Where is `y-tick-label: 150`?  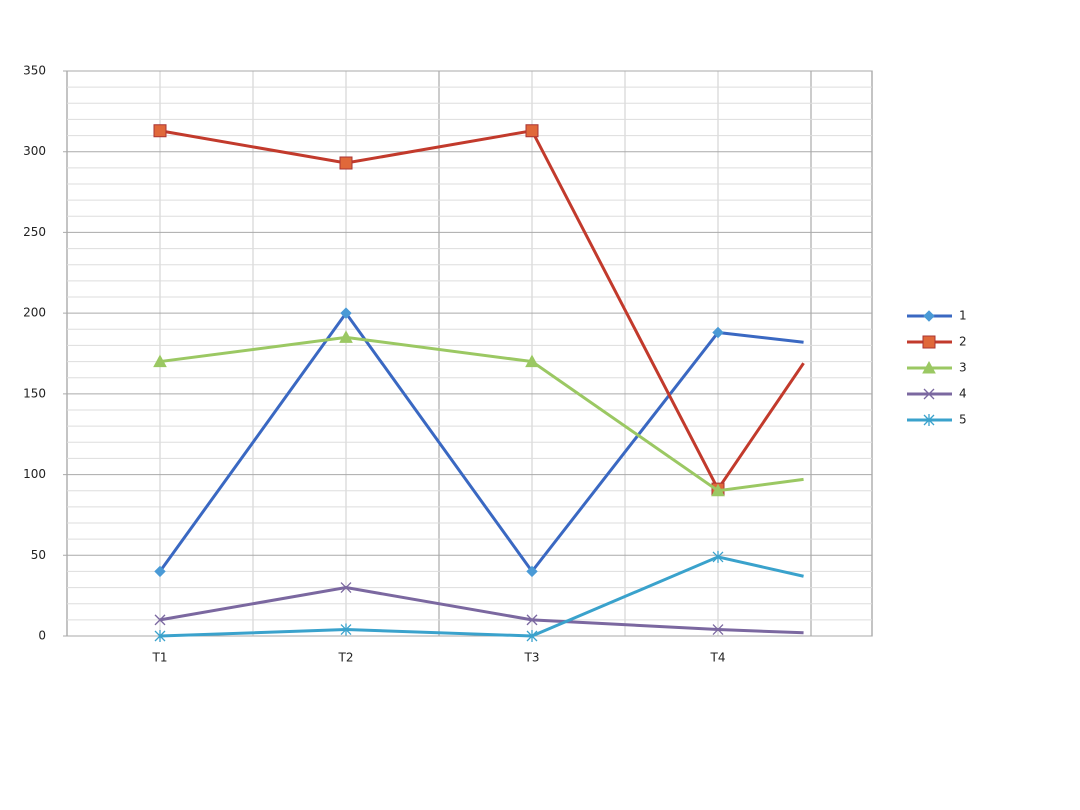 y-tick-label: 150 is located at coordinates (34, 393).